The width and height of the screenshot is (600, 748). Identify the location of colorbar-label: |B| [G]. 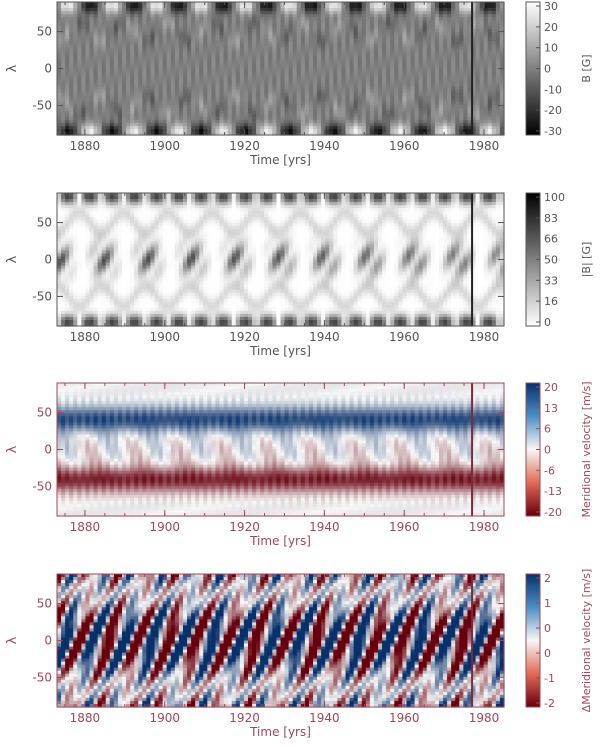
(586, 260).